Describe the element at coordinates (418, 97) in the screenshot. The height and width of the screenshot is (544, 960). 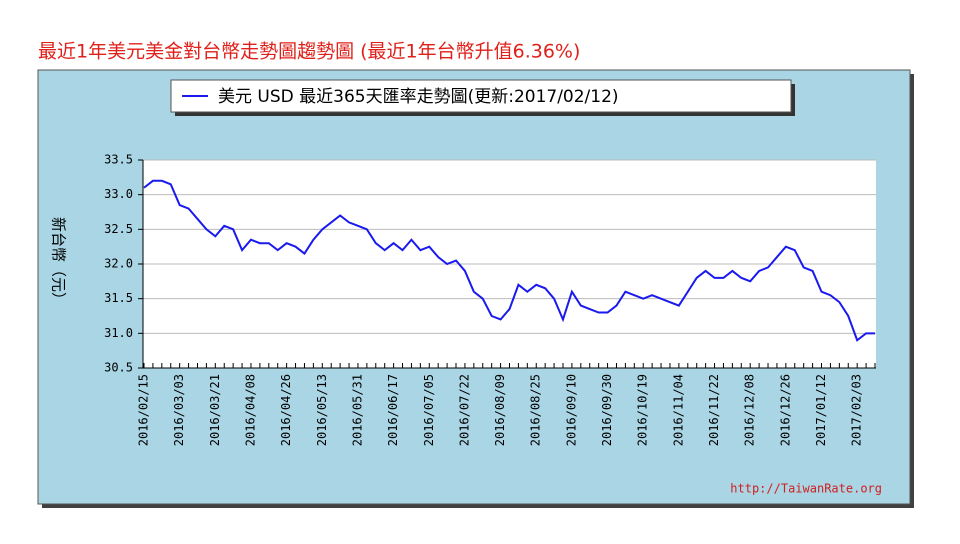
I see `legend-label: 美元 USD 最近365天匯率走勢圖(更新:2017/02/12)` at that location.